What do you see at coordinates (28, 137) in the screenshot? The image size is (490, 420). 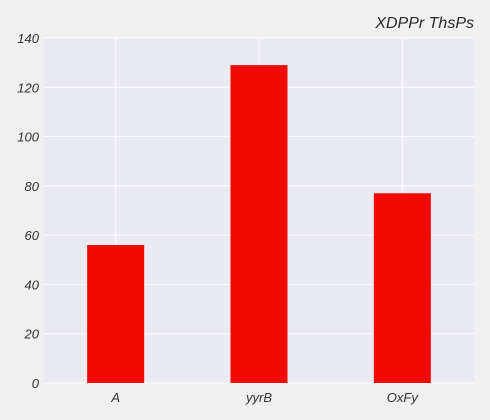 I see `y-tick-label: 100` at bounding box center [28, 137].